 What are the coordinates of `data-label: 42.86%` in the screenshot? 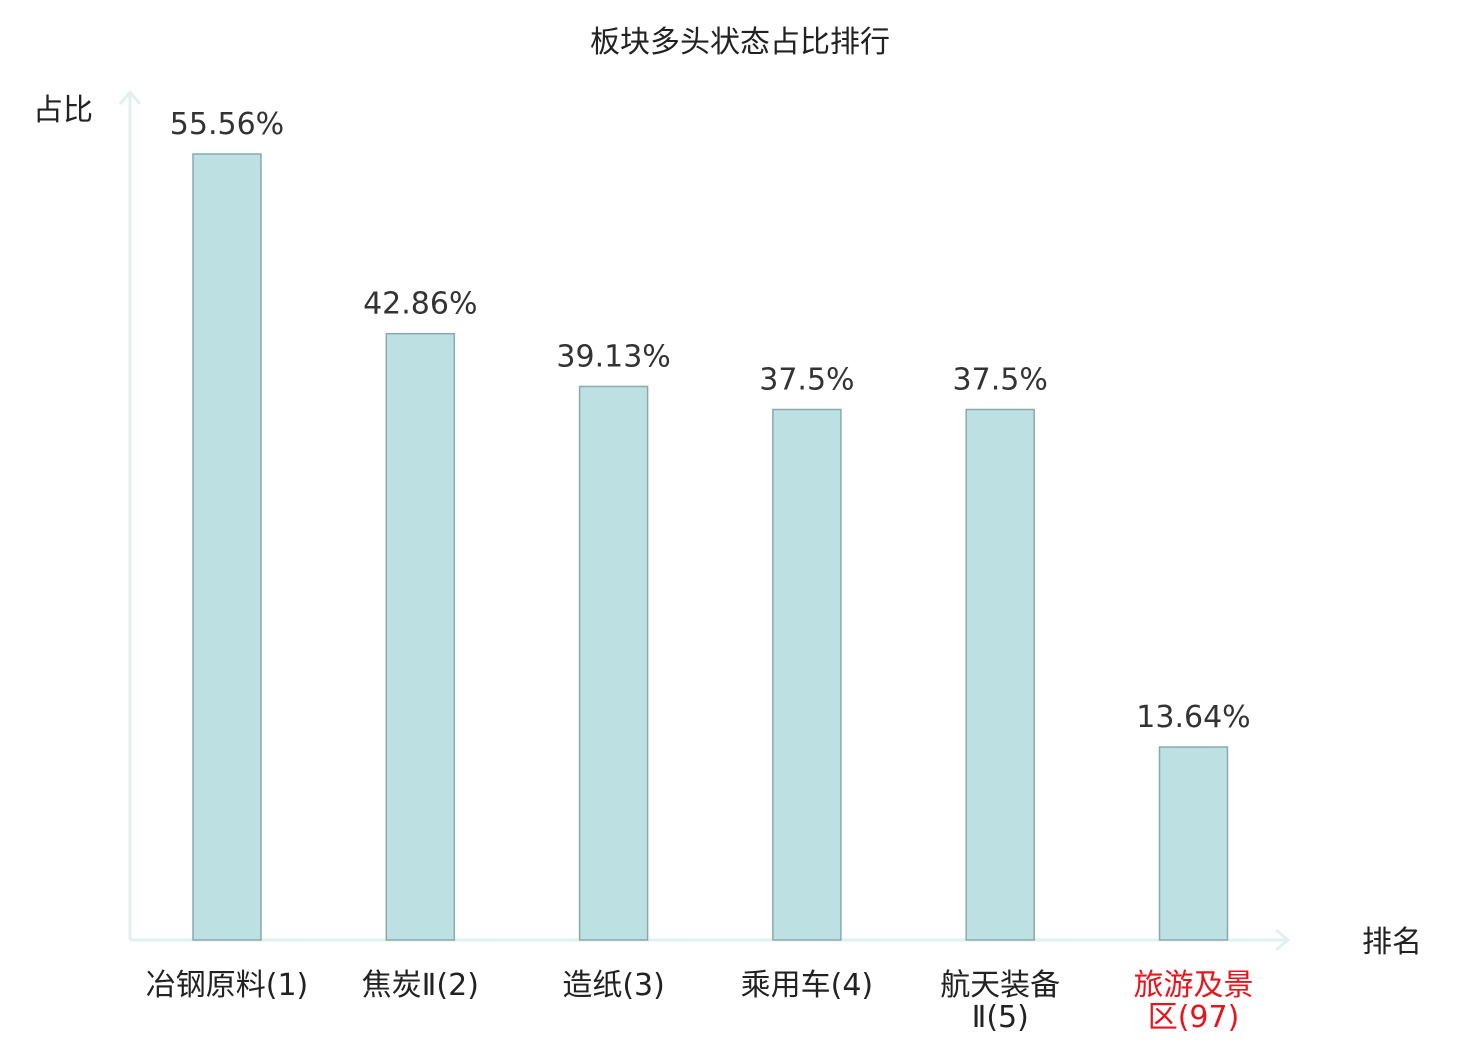 It's located at (420, 304).